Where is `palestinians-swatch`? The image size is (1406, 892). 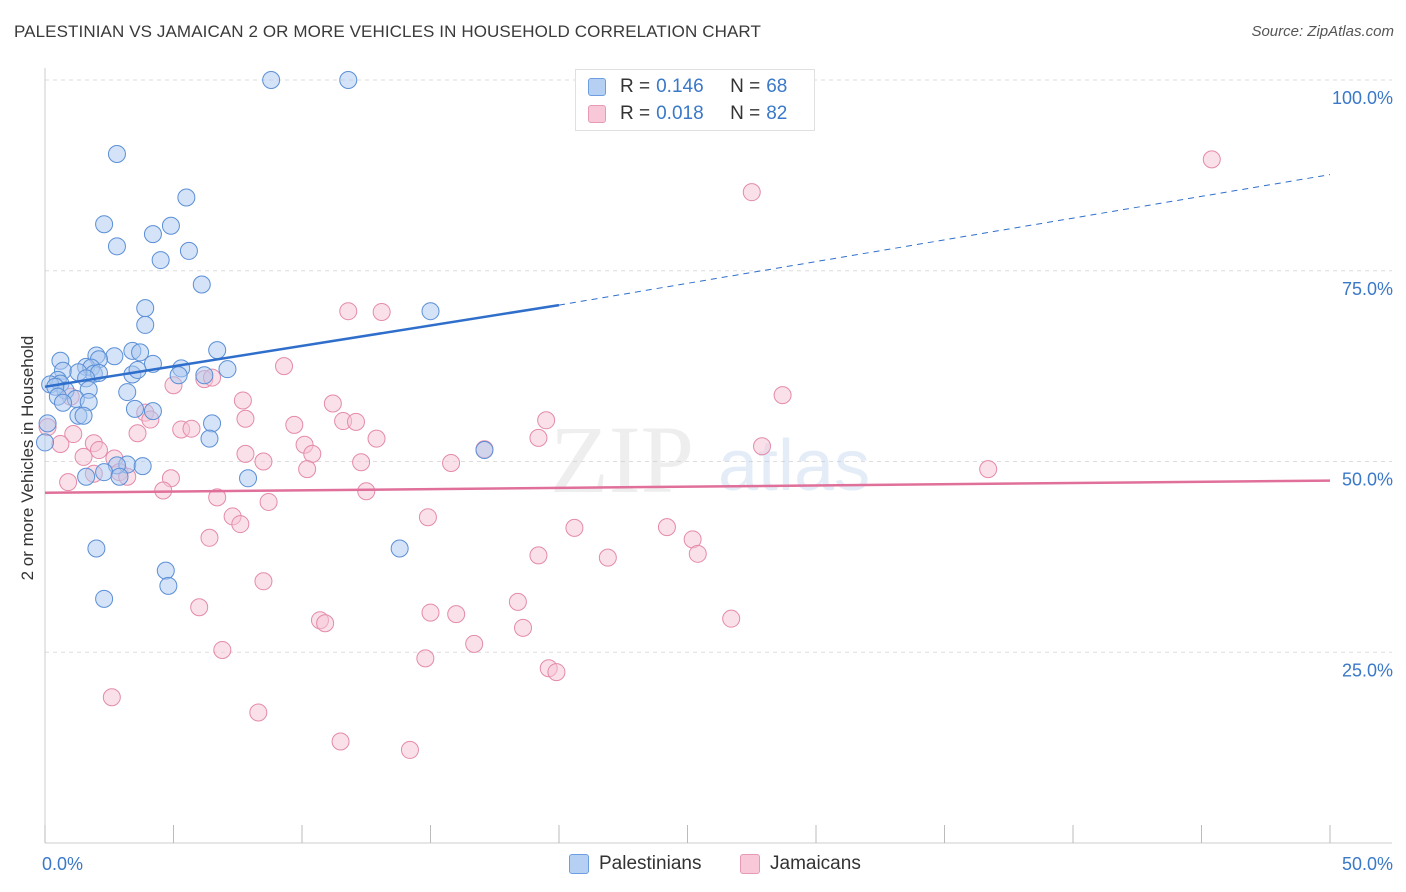
palestinians-swatch is located at coordinates (597, 87).